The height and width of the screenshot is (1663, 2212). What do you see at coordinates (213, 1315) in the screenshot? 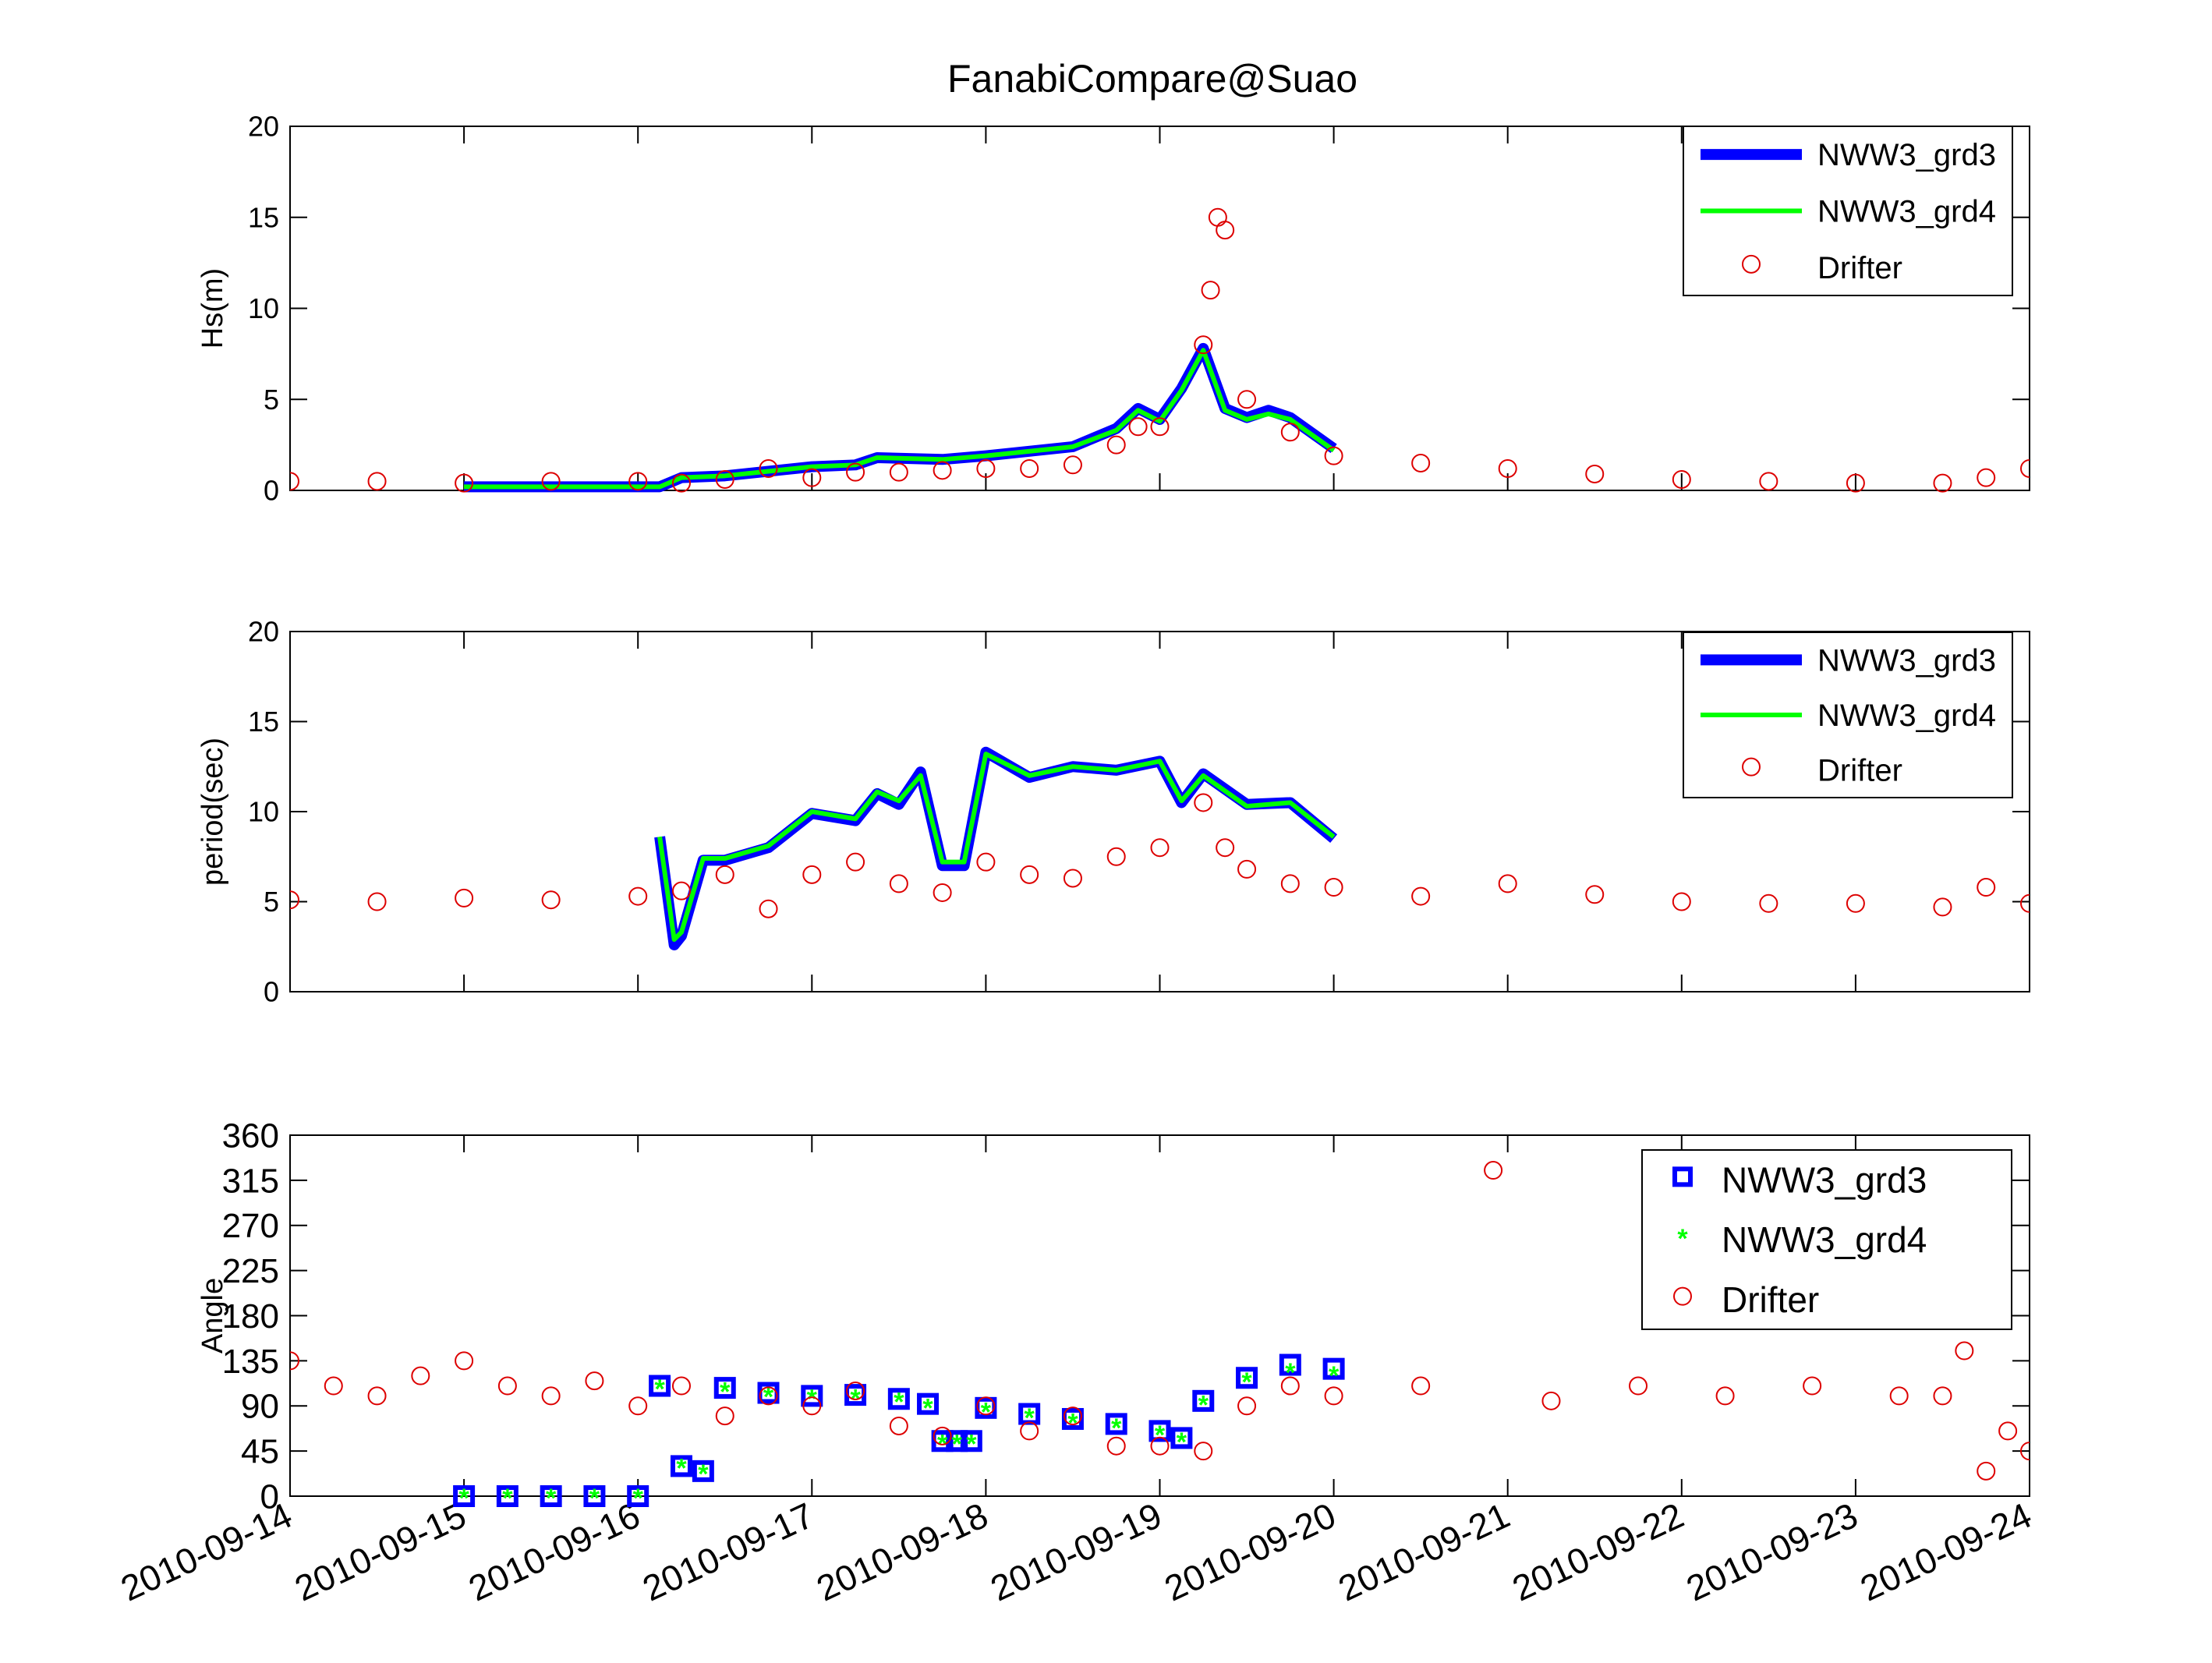
I see `y-axis-label: Angle` at bounding box center [213, 1315].